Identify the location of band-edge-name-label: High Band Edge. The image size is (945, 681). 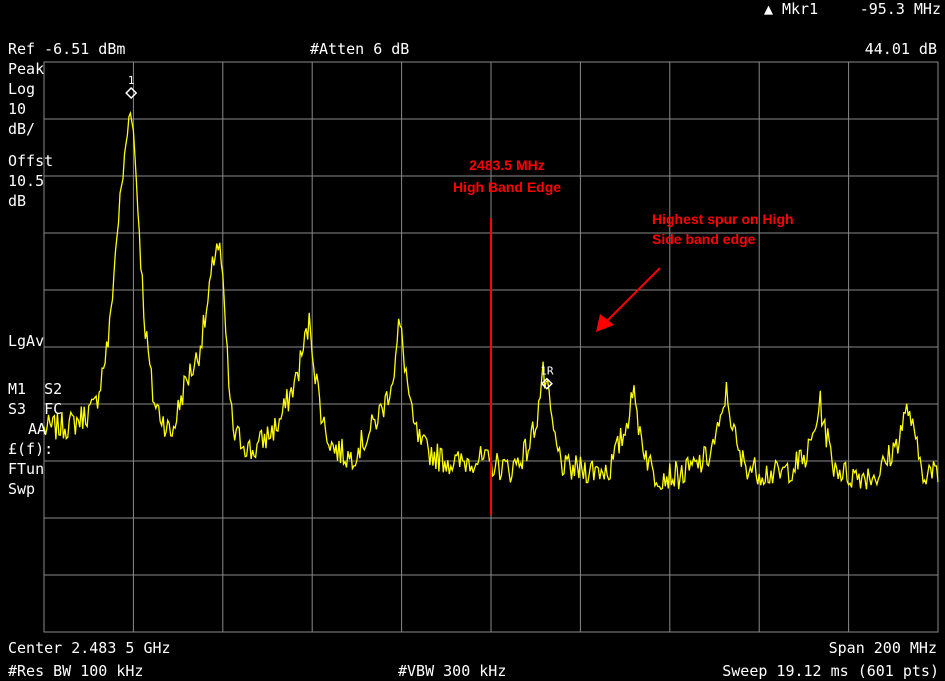
(507, 187).